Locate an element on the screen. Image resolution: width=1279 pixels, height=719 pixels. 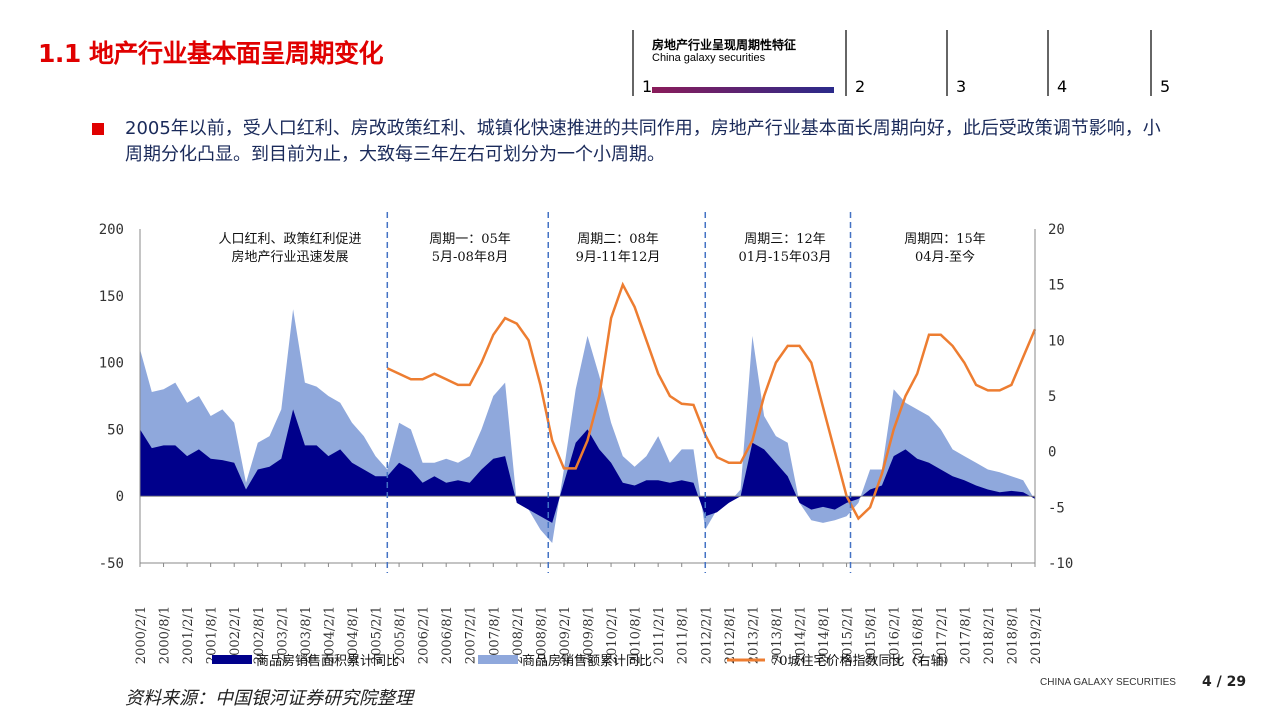
nav-item-5: 5 is located at coordinates (1181, 63).